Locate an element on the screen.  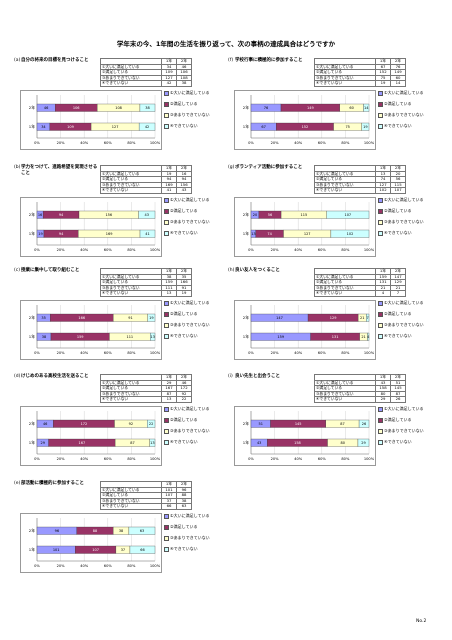
table-cell-y2: 91 is located at coordinates (184, 288).